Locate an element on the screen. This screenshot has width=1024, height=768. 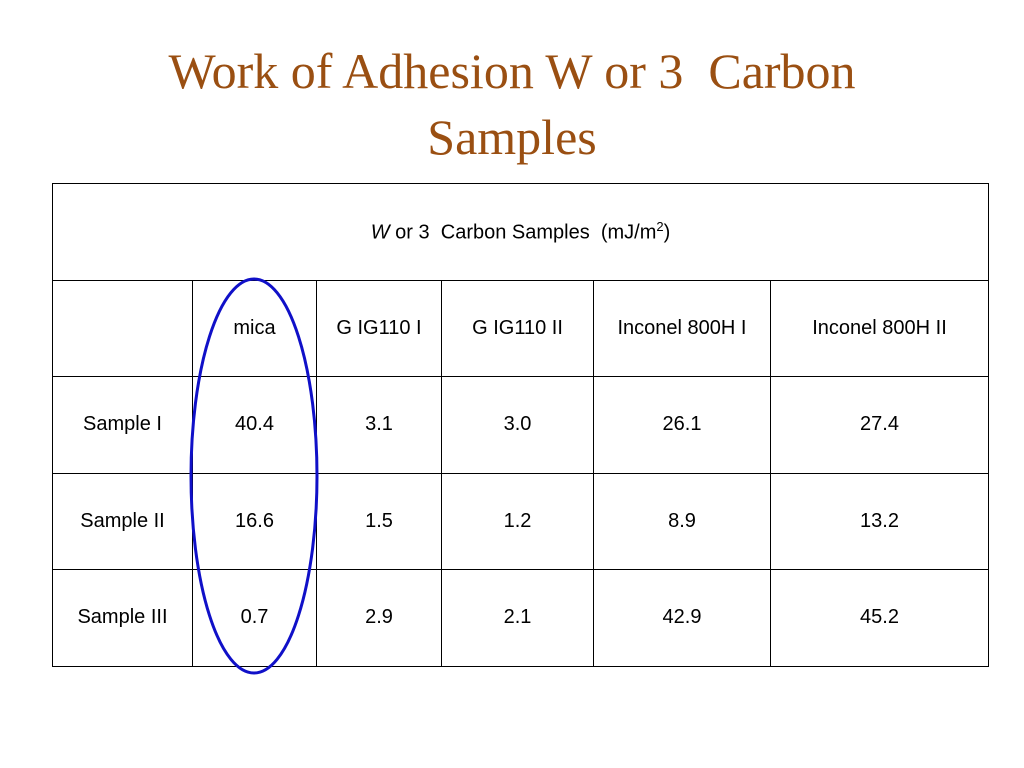
value-cell: 27.4 is located at coordinates (879, 425).